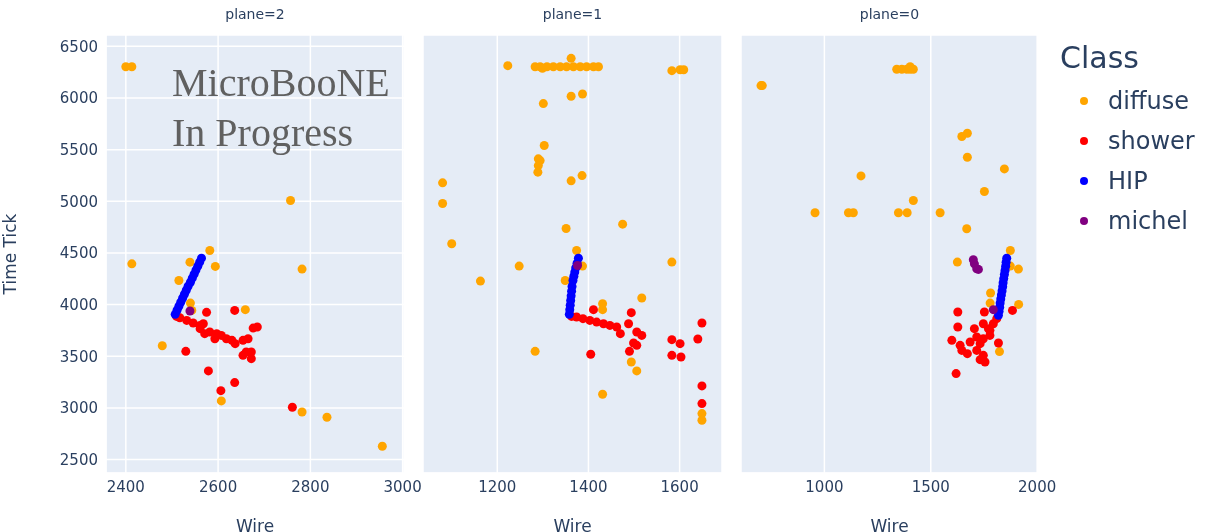 This screenshot has height=532, width=1216. Describe the element at coordinates (572, 14) in the screenshot. I see `chart-title: plane=1` at that location.